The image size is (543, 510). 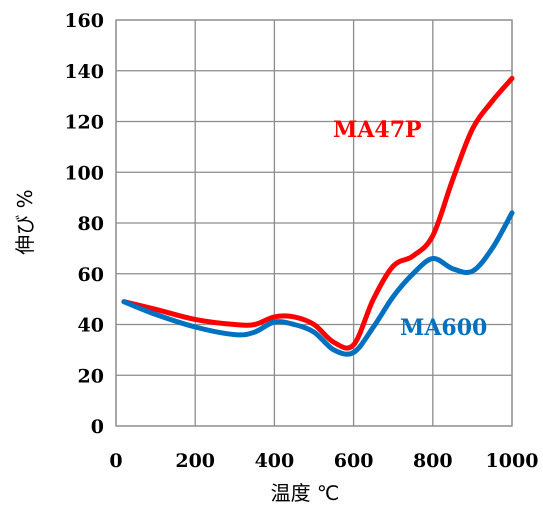 I want to click on x-tick-label: 0, so click(x=115, y=461).